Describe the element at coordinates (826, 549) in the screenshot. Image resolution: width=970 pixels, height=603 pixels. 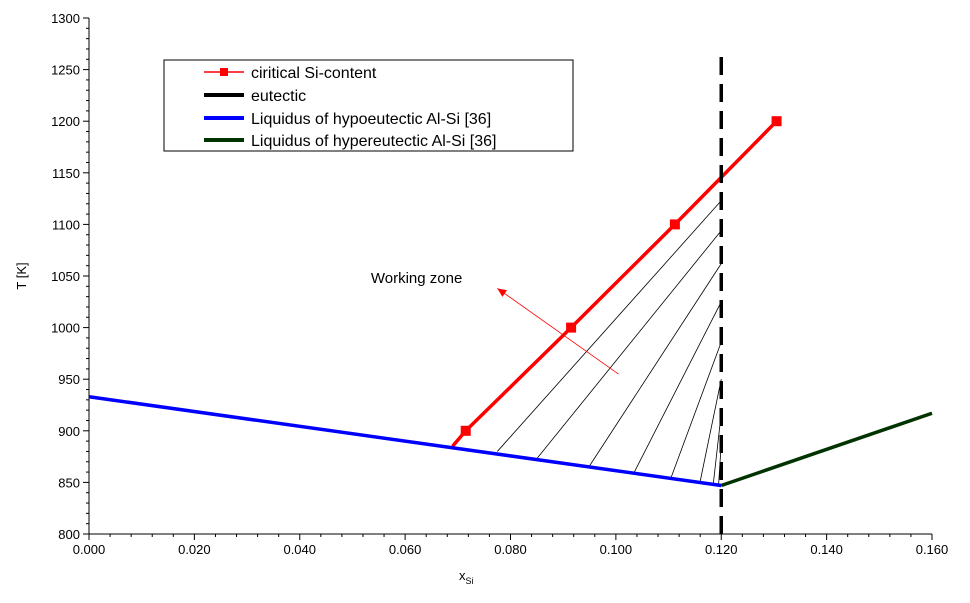
I see `x-tick-label: 0.140` at that location.